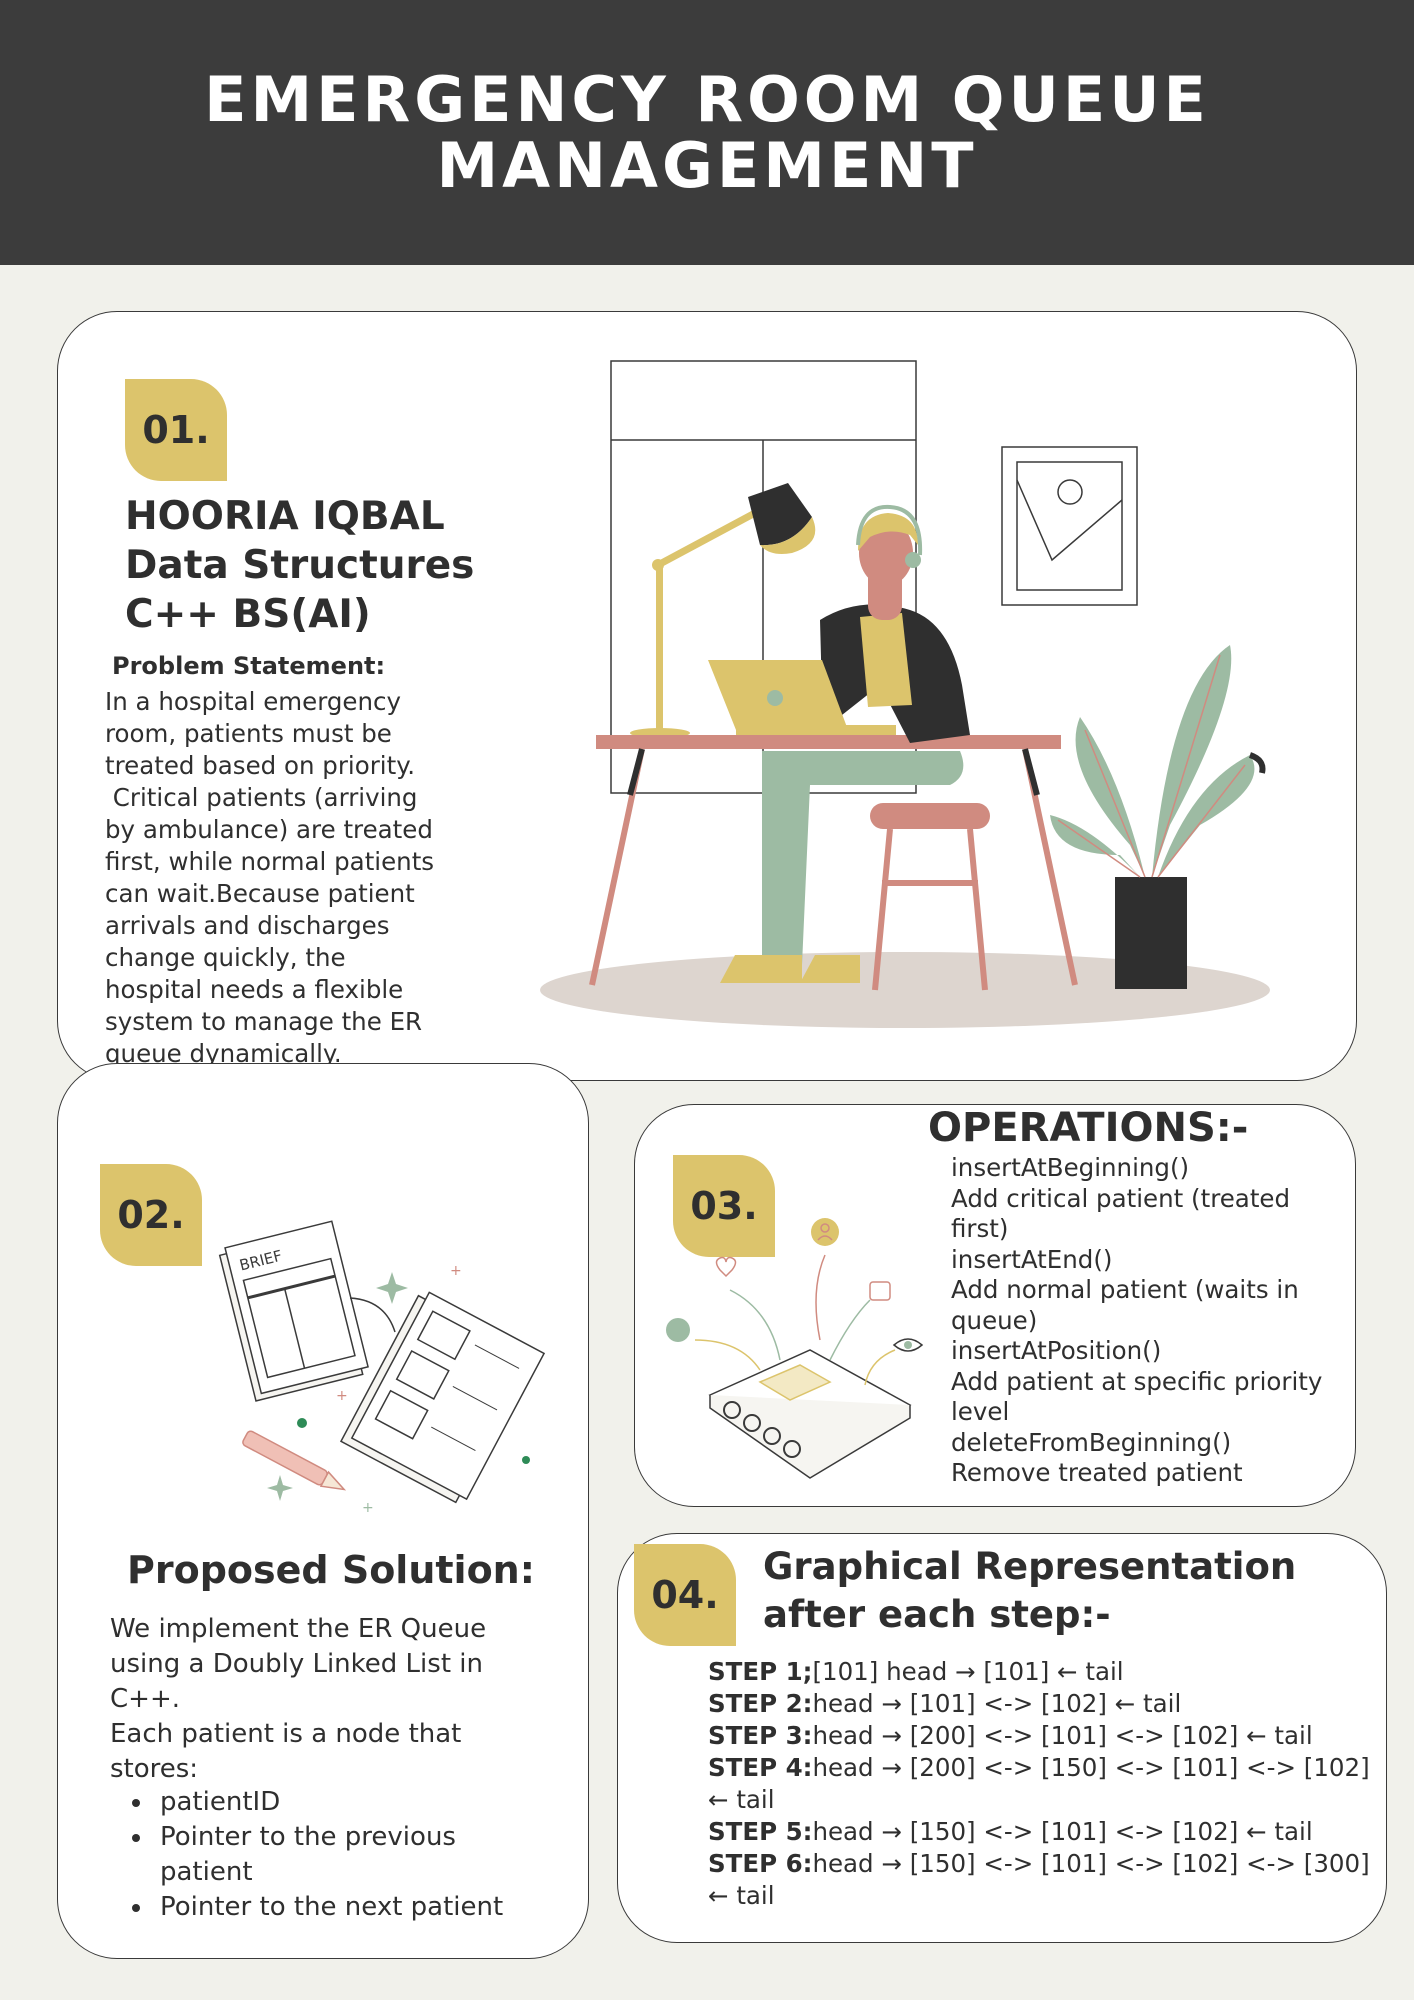 The height and width of the screenshot is (2000, 1414). Describe the element at coordinates (176, 430) in the screenshot. I see `badge-01: 01.` at that location.